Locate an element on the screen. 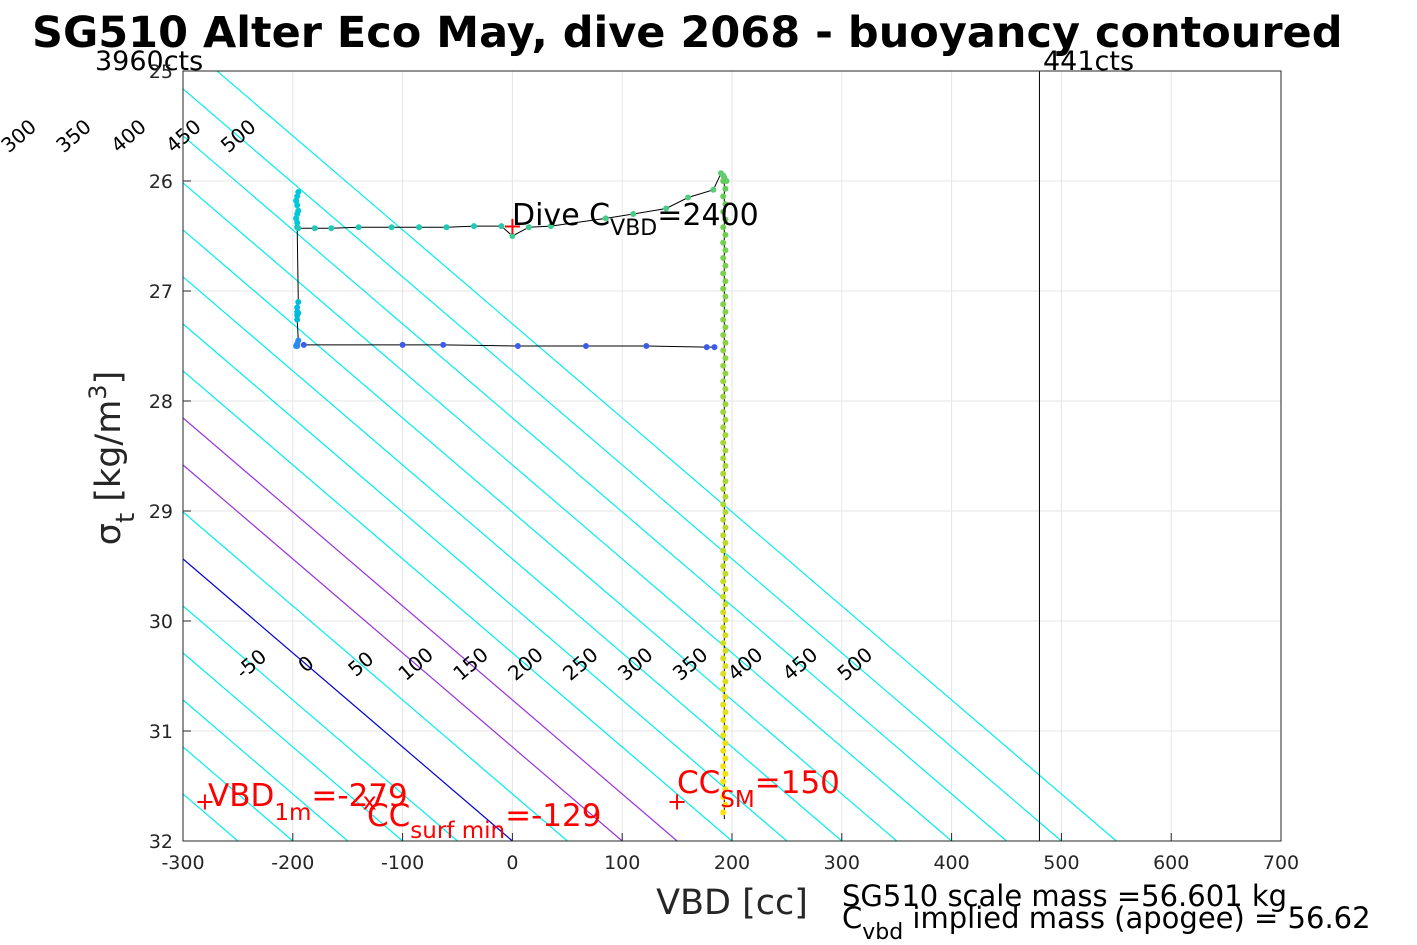 Image resolution: width=1417 pixels, height=945 pixels. vbd1m-main: VBD is located at coordinates (241, 796).